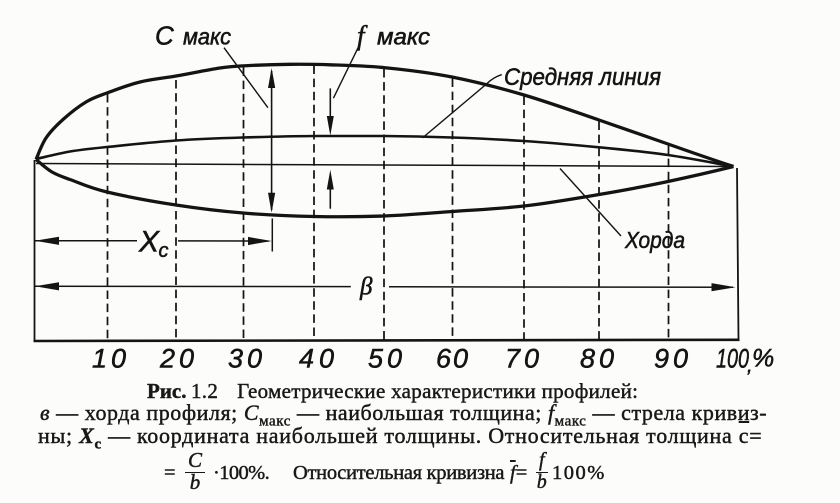 The image size is (840, 503). What do you see at coordinates (366, 287) in the screenshot?
I see `svg-text: β` at bounding box center [366, 287].